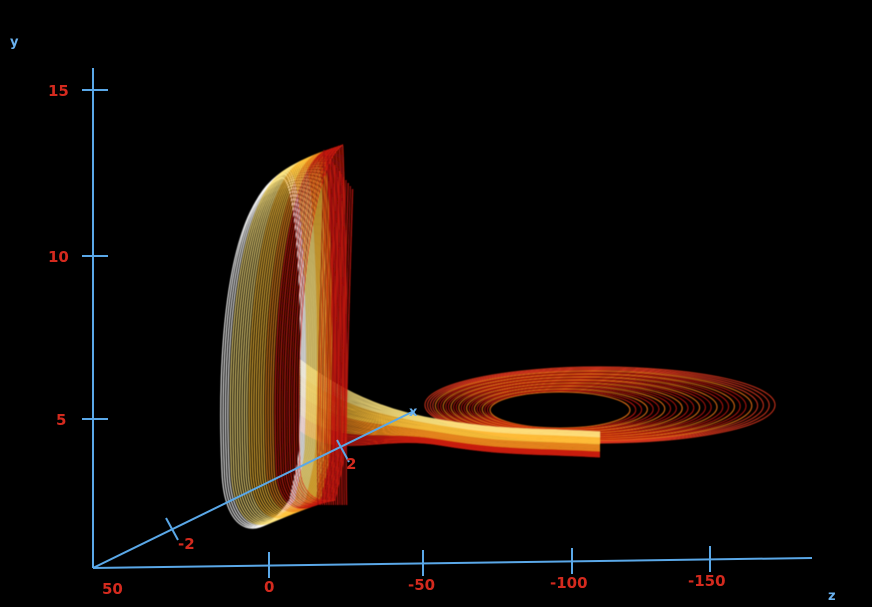 This screenshot has height=607, width=872. I want to click on z-tick-label: 50, so click(112, 589).